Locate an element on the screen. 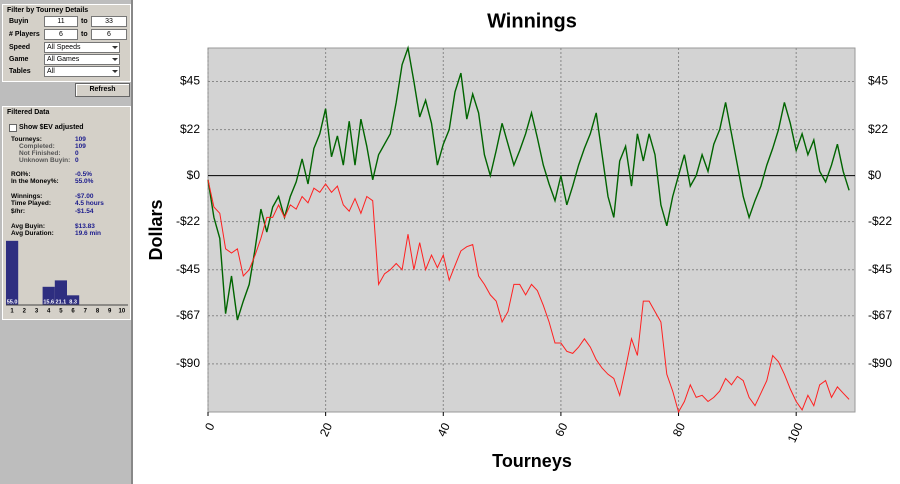  x-tick-label: 10 is located at coordinates (122, 312).